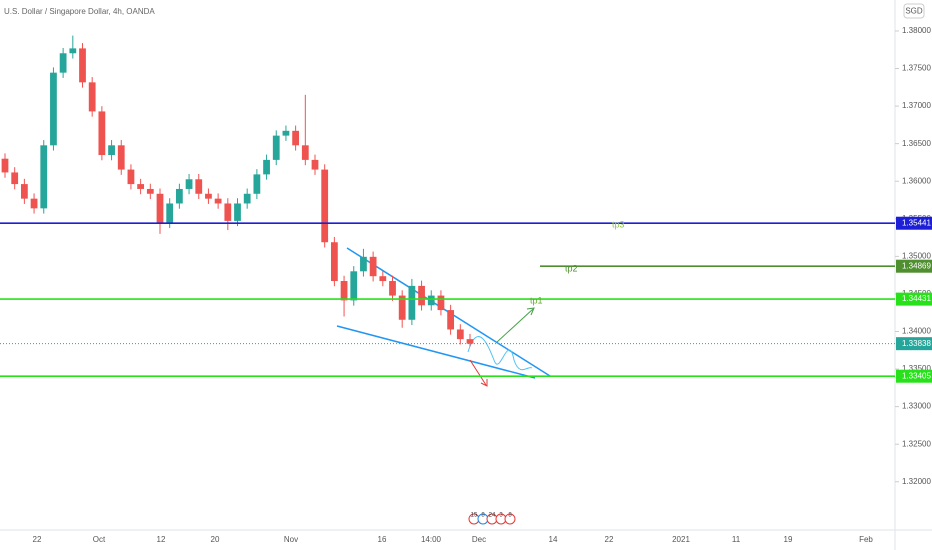 The height and width of the screenshot is (550, 932). I want to click on y-tick-label: 1.37500, so click(916, 68).